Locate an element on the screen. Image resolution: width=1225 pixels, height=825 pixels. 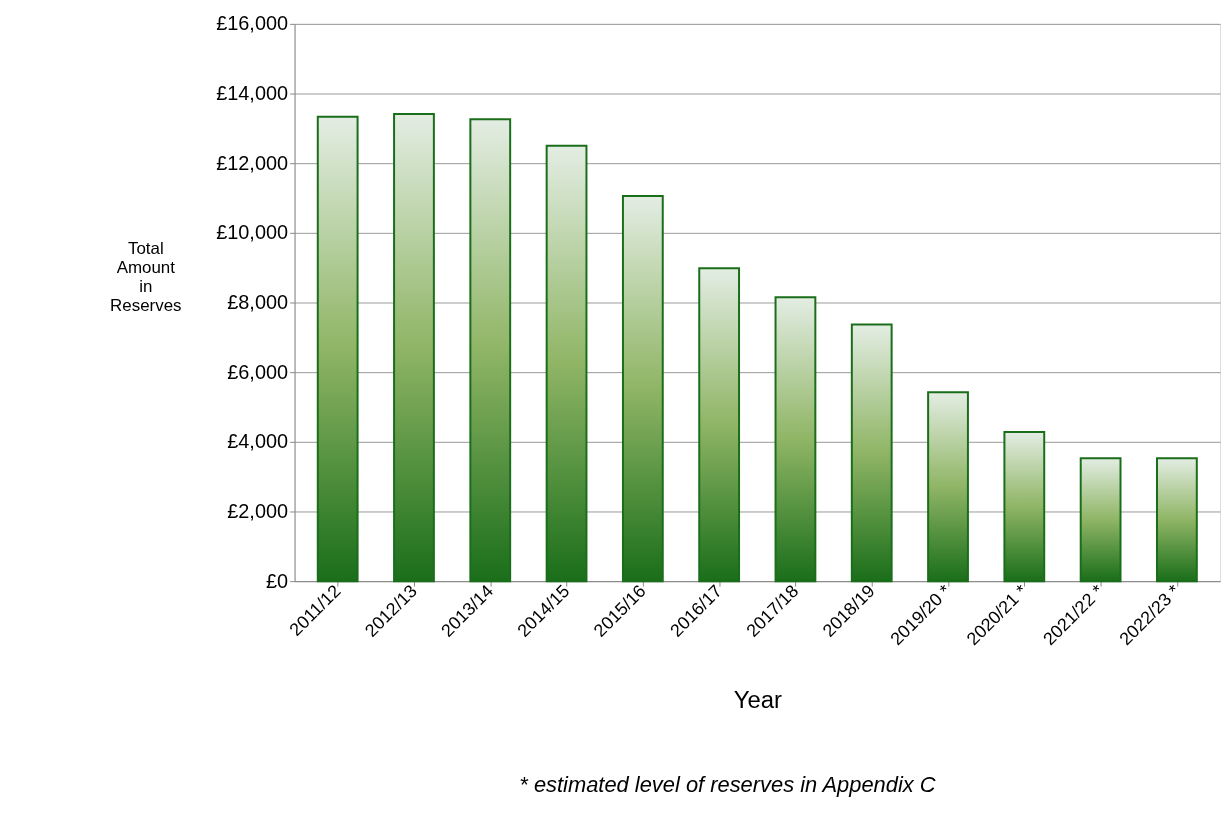
y-tick-label: £2,000 is located at coordinates (258, 510).